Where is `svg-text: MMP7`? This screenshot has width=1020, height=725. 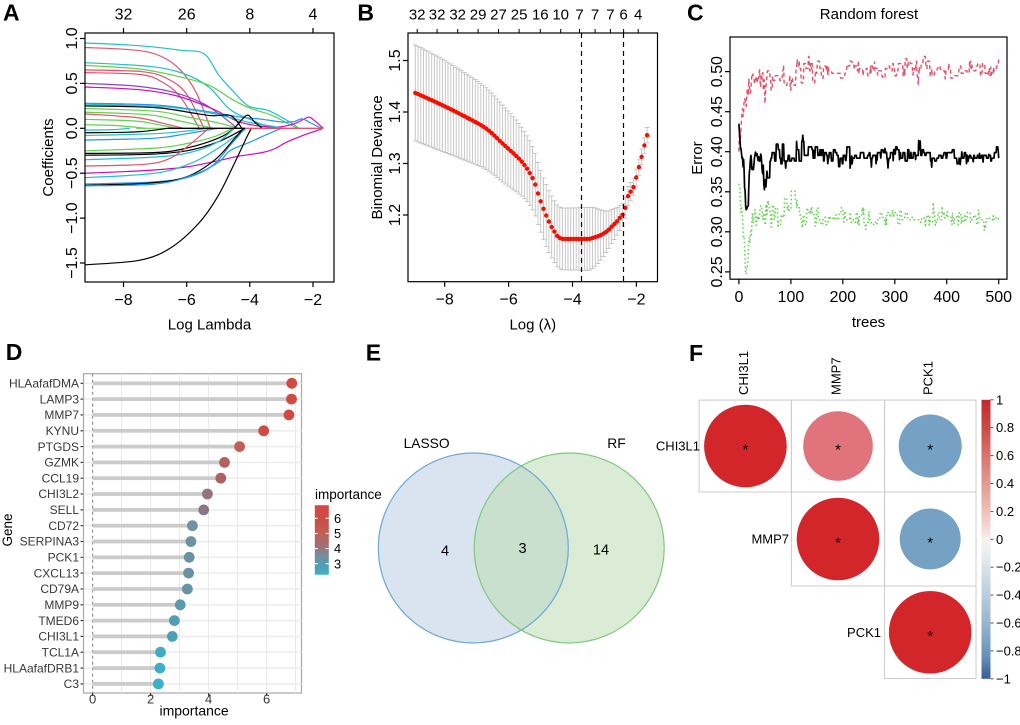
svg-text: MMP7 is located at coordinates (836, 376).